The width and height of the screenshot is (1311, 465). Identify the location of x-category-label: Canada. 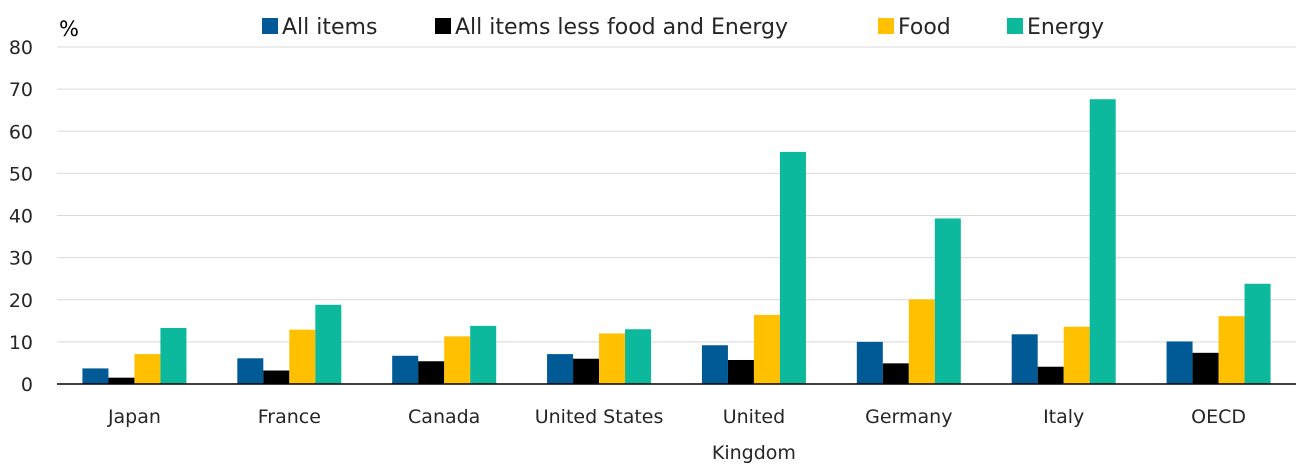
(444, 417).